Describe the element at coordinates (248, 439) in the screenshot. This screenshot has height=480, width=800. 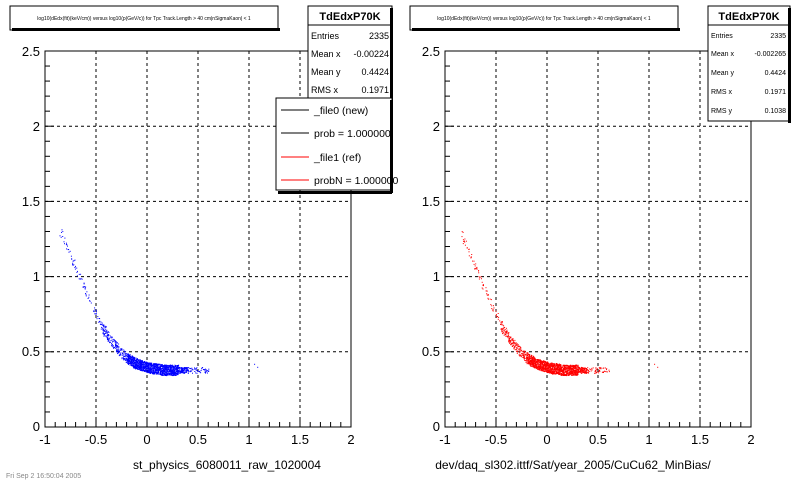
I see `left-x-tick-label: 1` at that location.